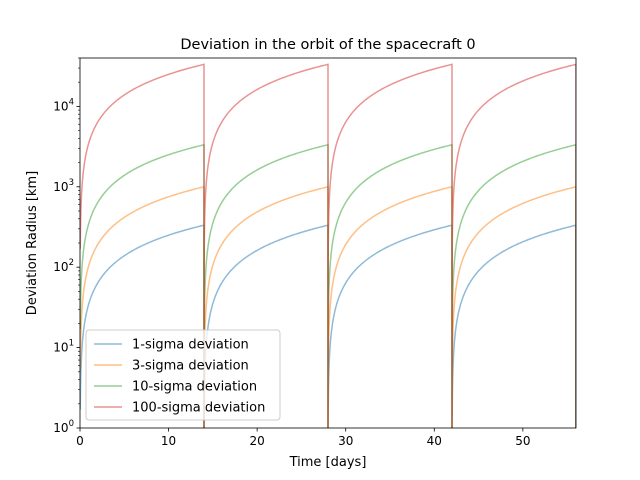  What do you see at coordinates (190, 366) in the screenshot?
I see `legend-label-2: 3-sigma deviation` at bounding box center [190, 366].